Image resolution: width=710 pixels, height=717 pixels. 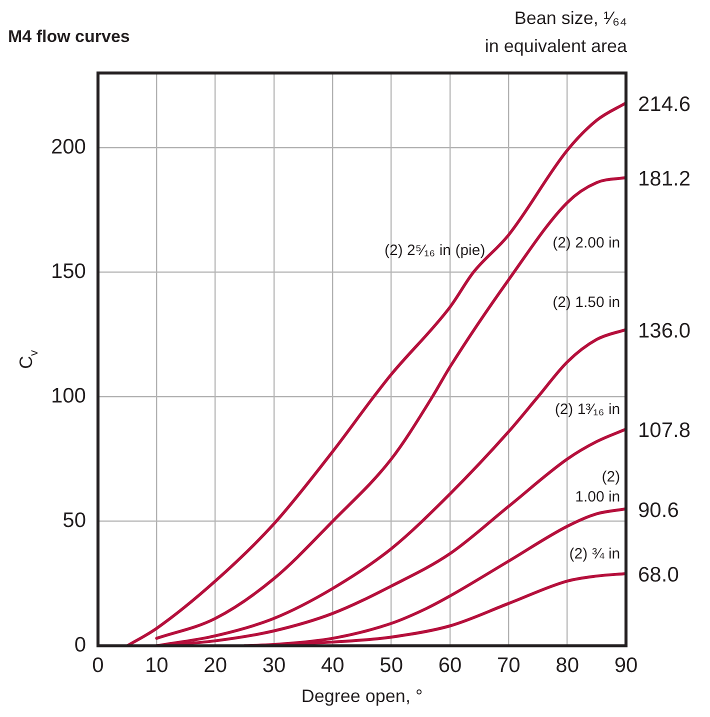 I want to click on text: 107.8, so click(x=664, y=430).